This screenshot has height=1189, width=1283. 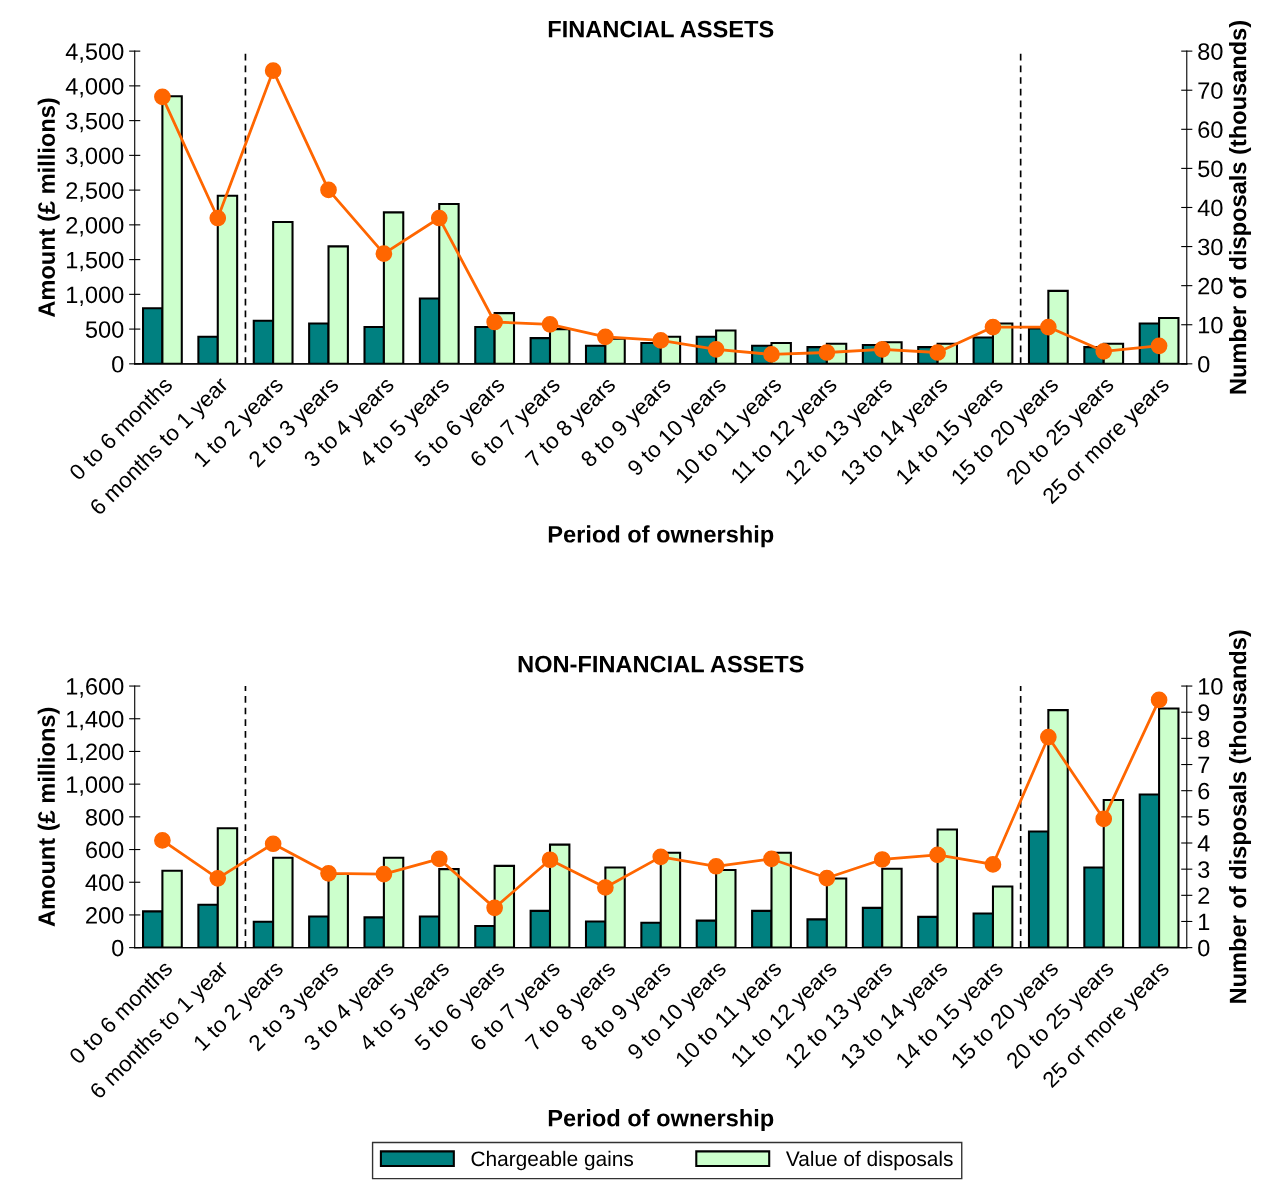 What do you see at coordinates (1210, 90) in the screenshot?
I see `y2-tick-label: 70` at bounding box center [1210, 90].